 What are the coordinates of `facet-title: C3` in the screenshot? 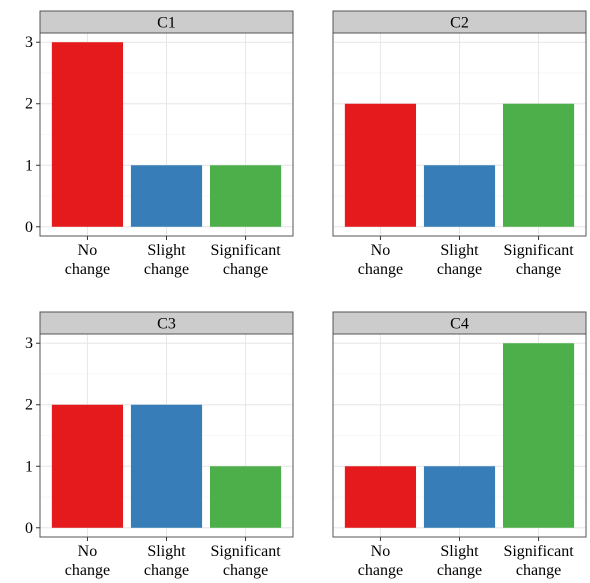 It's located at (166, 324).